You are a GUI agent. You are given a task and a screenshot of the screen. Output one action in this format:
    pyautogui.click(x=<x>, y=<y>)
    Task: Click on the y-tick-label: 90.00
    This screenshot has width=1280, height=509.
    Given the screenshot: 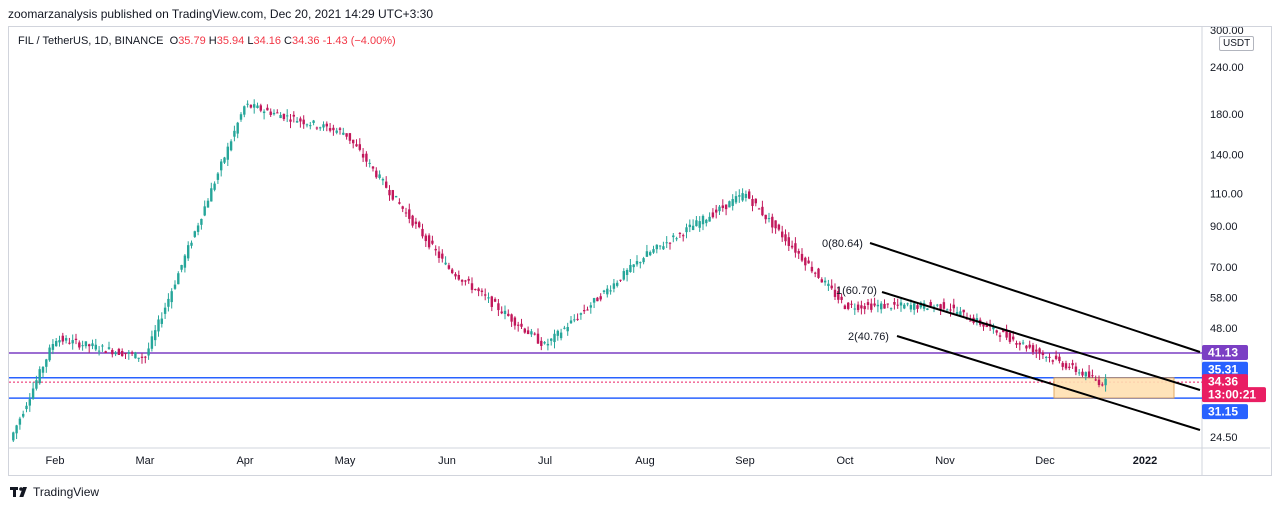 What is the action you would take?
    pyautogui.click(x=1224, y=227)
    